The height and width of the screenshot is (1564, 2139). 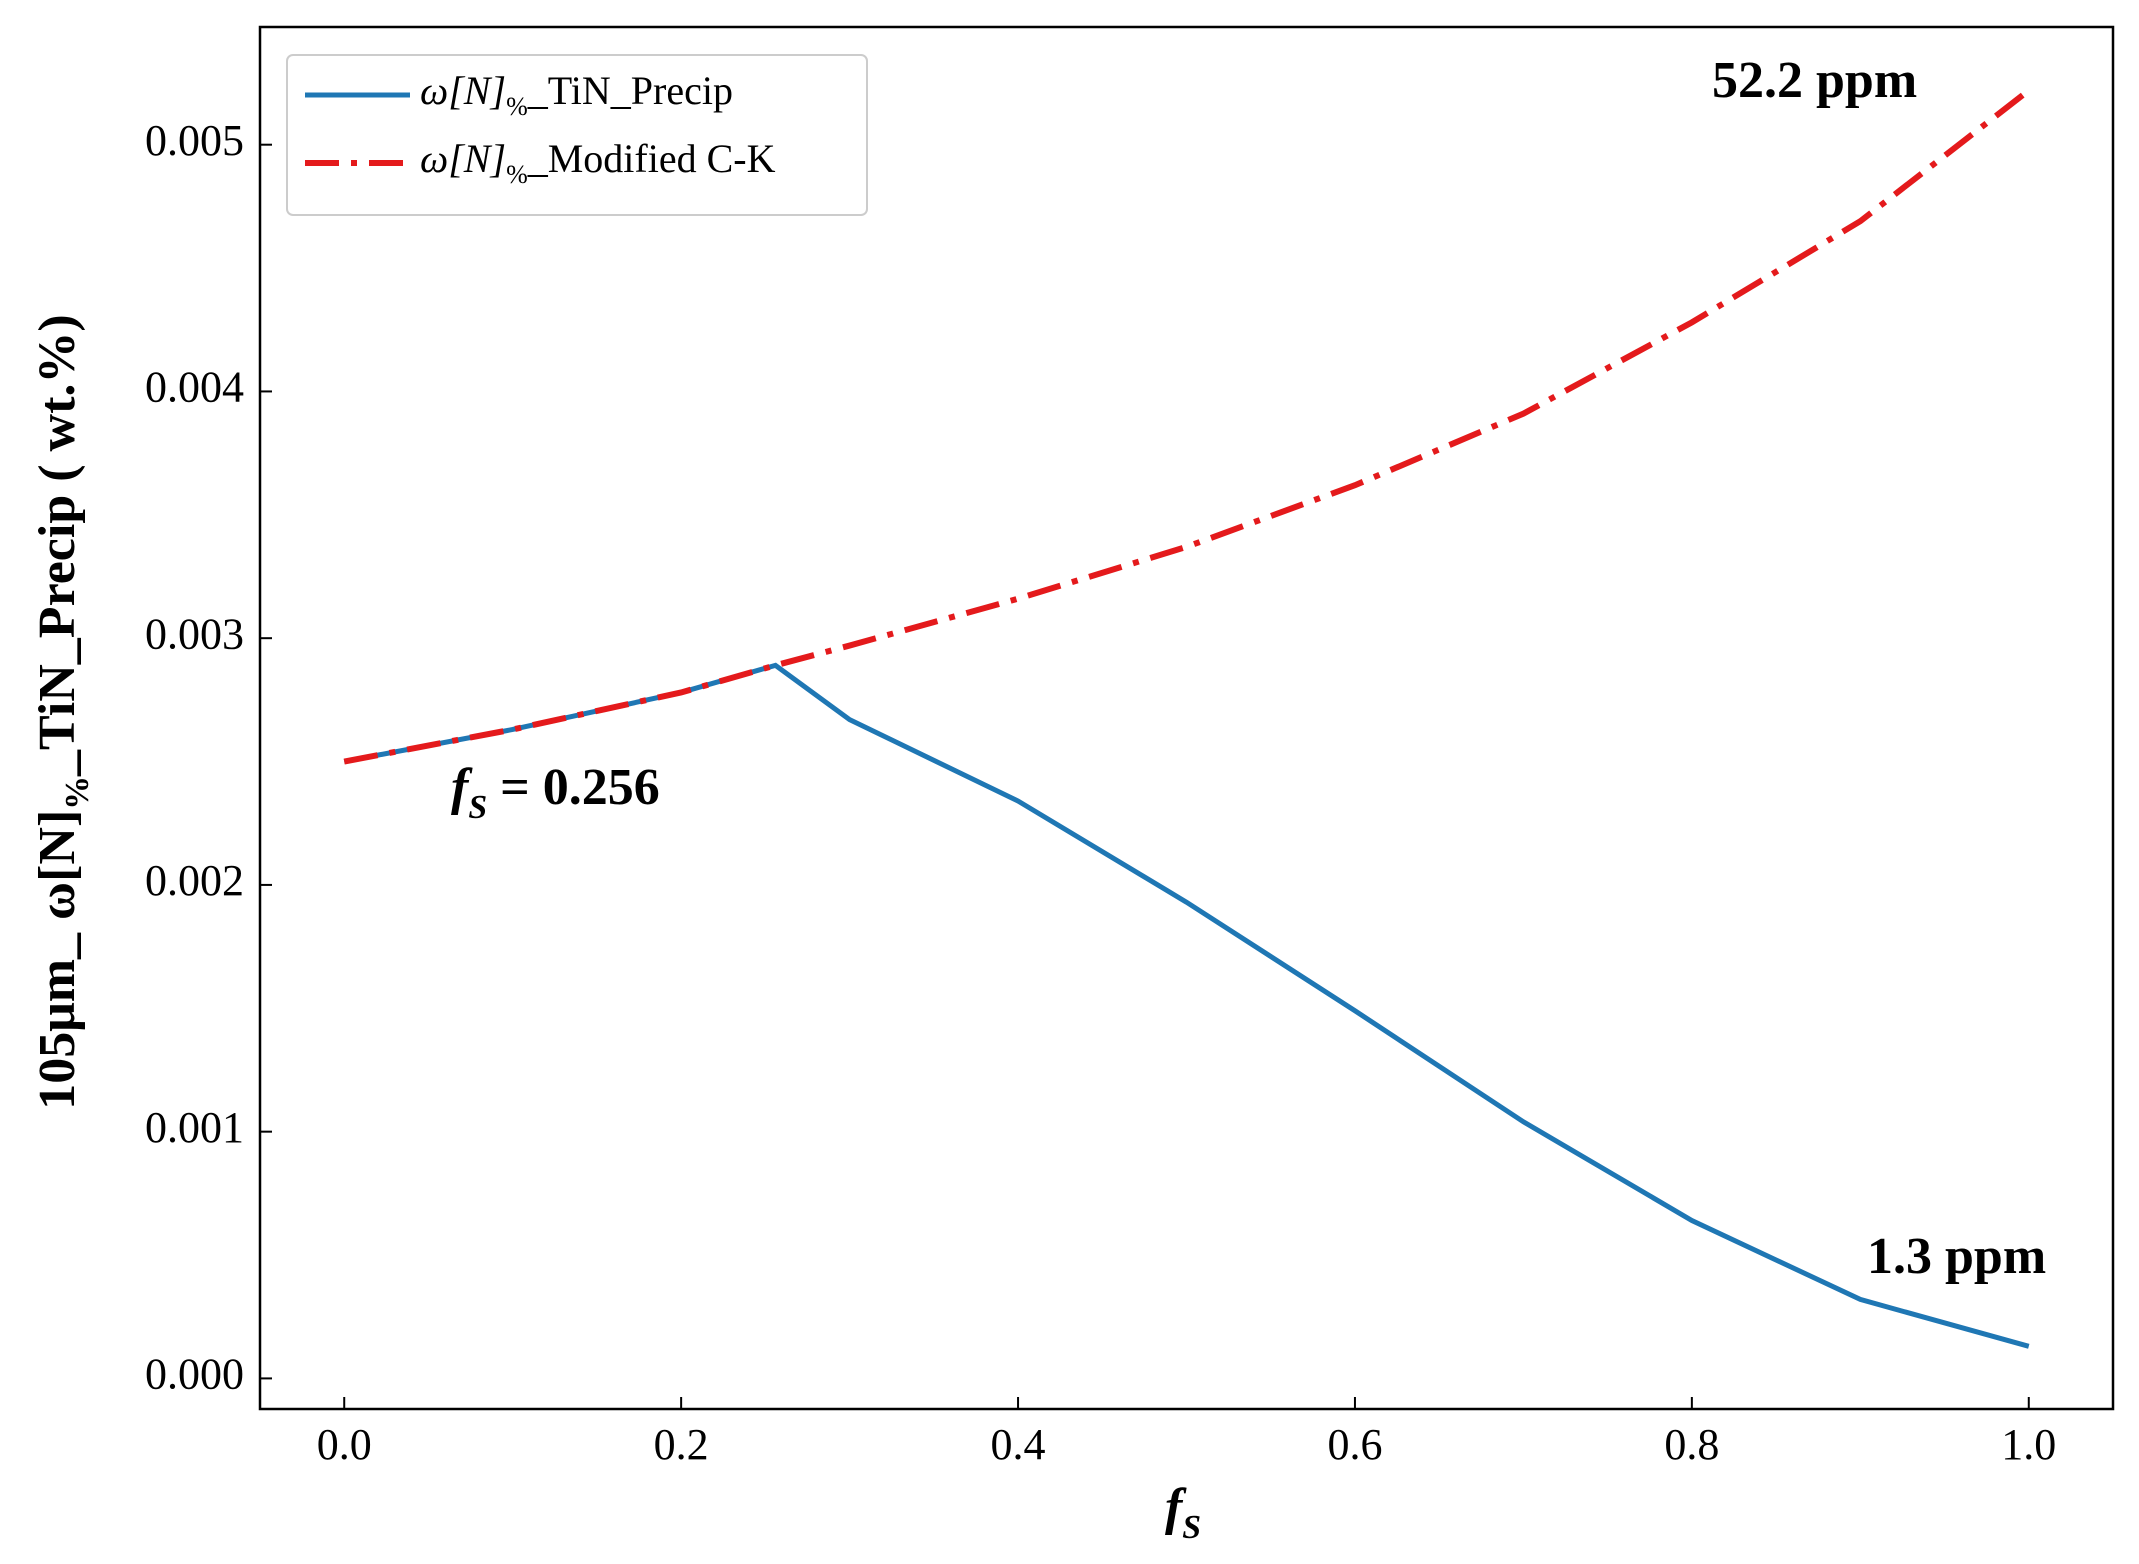 I want to click on y-axis-label: 105μm_ ω[N]%_TiN_Precip ( wt.%), so click(x=62, y=711).